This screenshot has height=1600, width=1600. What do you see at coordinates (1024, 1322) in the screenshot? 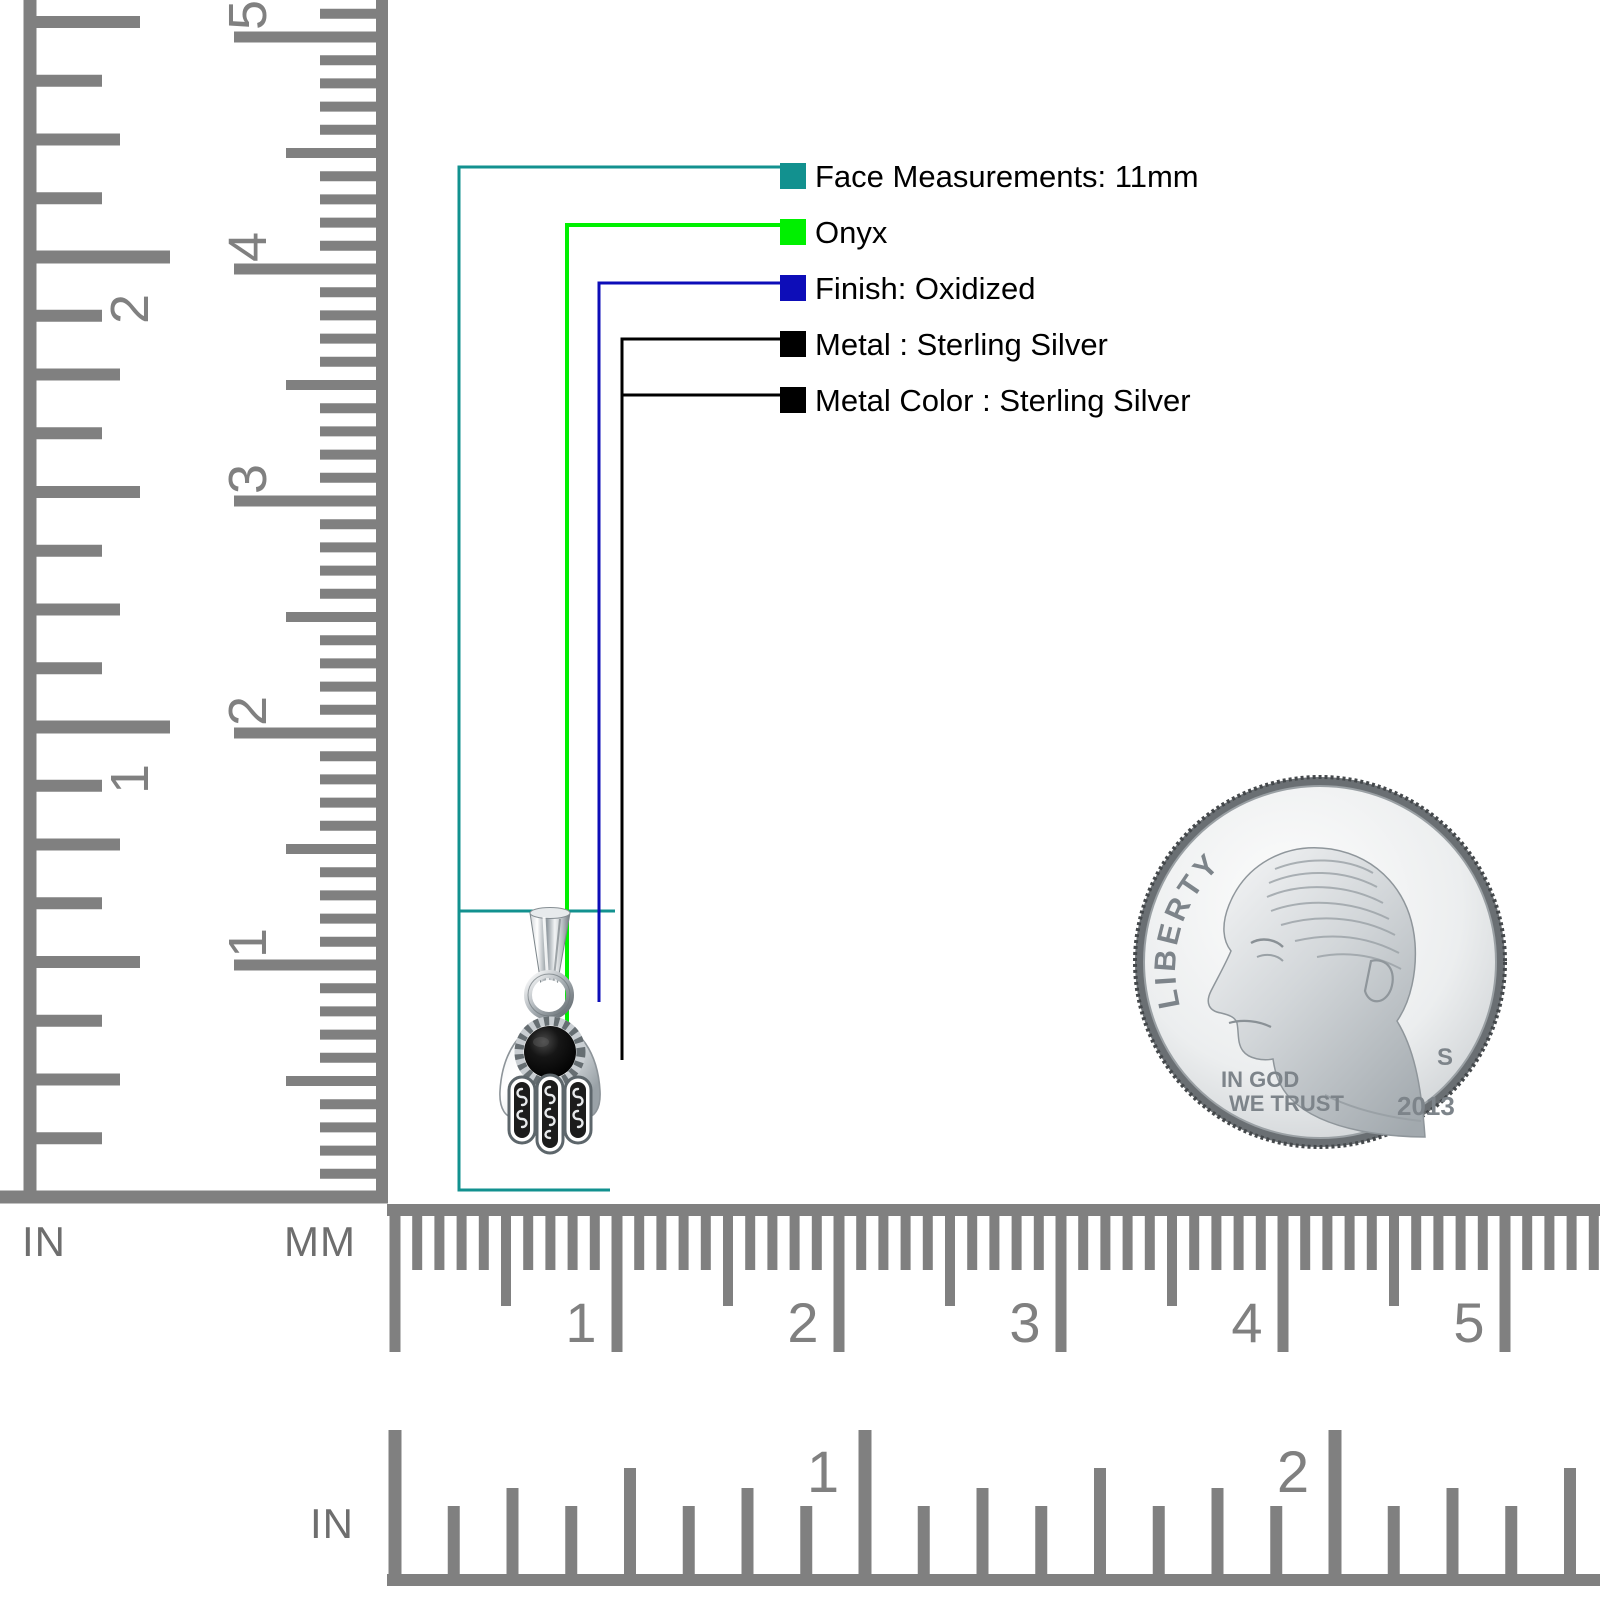
I see `ruler-label-mm-horizontal: 3` at bounding box center [1024, 1322].